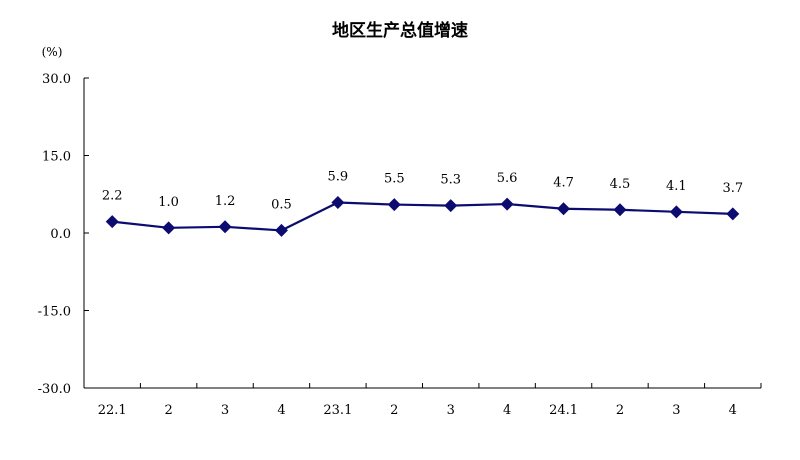 The width and height of the screenshot is (800, 460). I want to click on data-label: 2.2, so click(112, 196).